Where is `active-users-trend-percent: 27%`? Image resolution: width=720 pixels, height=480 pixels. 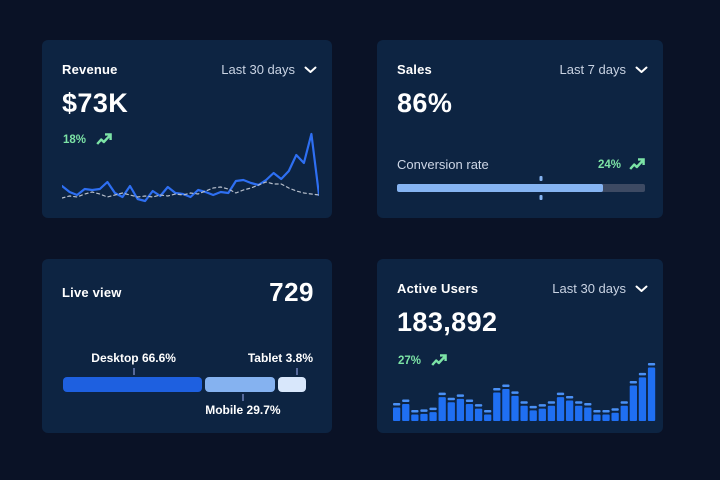
active-users-trend-percent: 27% is located at coordinates (410, 360).